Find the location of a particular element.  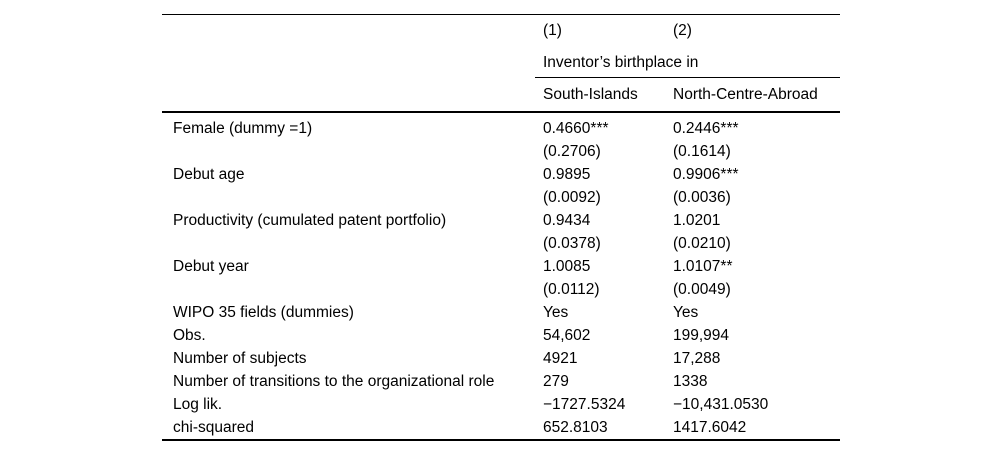

row-label: WIPO 35 fields (dummies) is located at coordinates (263, 312).